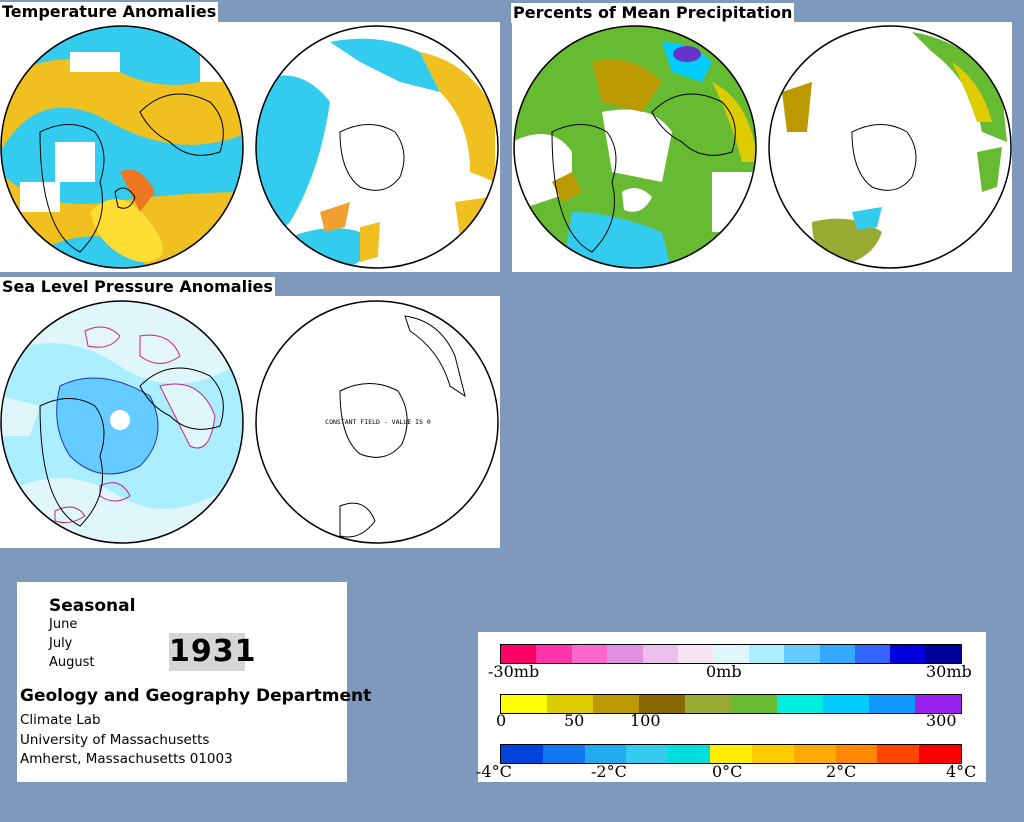  I want to click on pressure-panel: CONSTANT FIELD - VALUE IS 0, so click(250, 422).